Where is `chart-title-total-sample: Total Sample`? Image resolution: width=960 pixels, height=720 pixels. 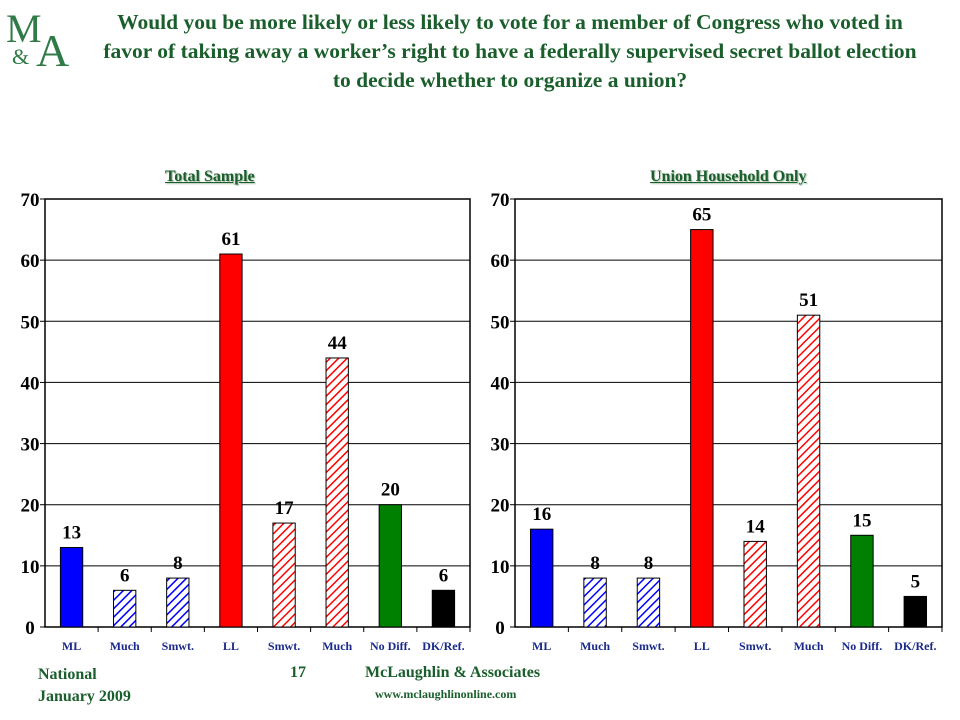 chart-title-total-sample: Total Sample is located at coordinates (210, 176).